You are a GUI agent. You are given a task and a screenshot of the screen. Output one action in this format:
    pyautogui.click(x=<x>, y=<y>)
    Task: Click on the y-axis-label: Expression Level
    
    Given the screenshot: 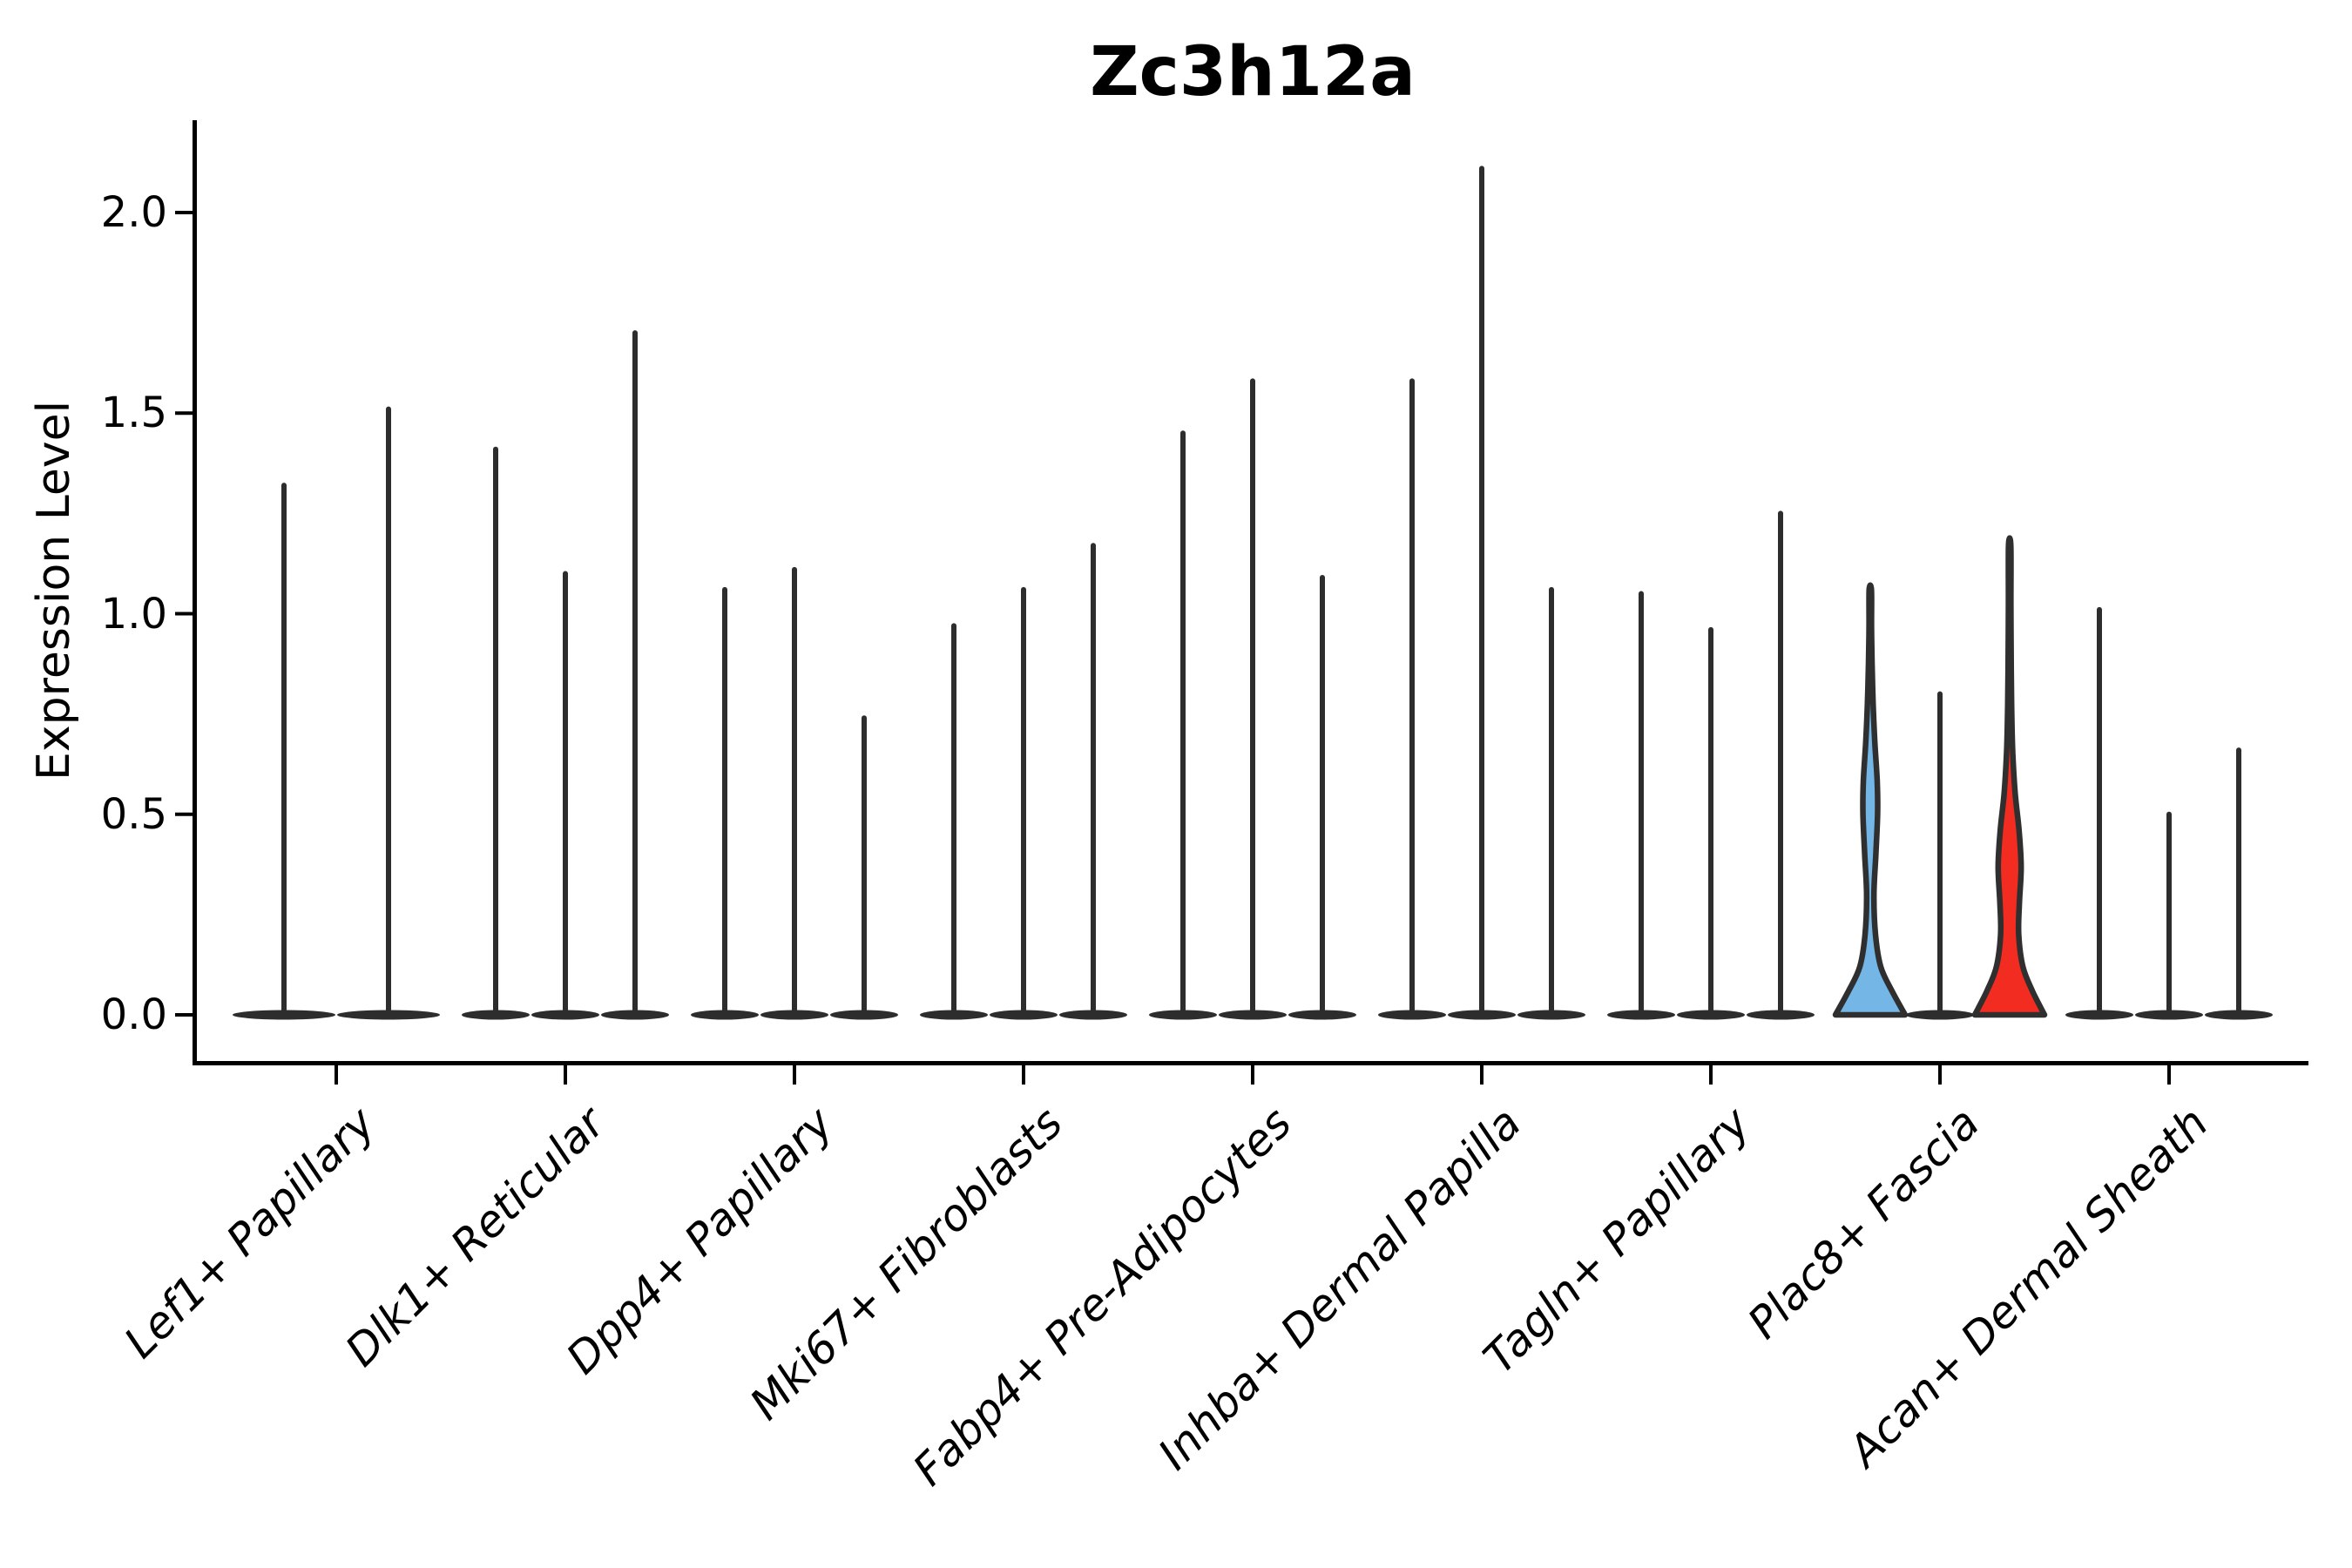 What is the action you would take?
    pyautogui.click(x=54, y=590)
    